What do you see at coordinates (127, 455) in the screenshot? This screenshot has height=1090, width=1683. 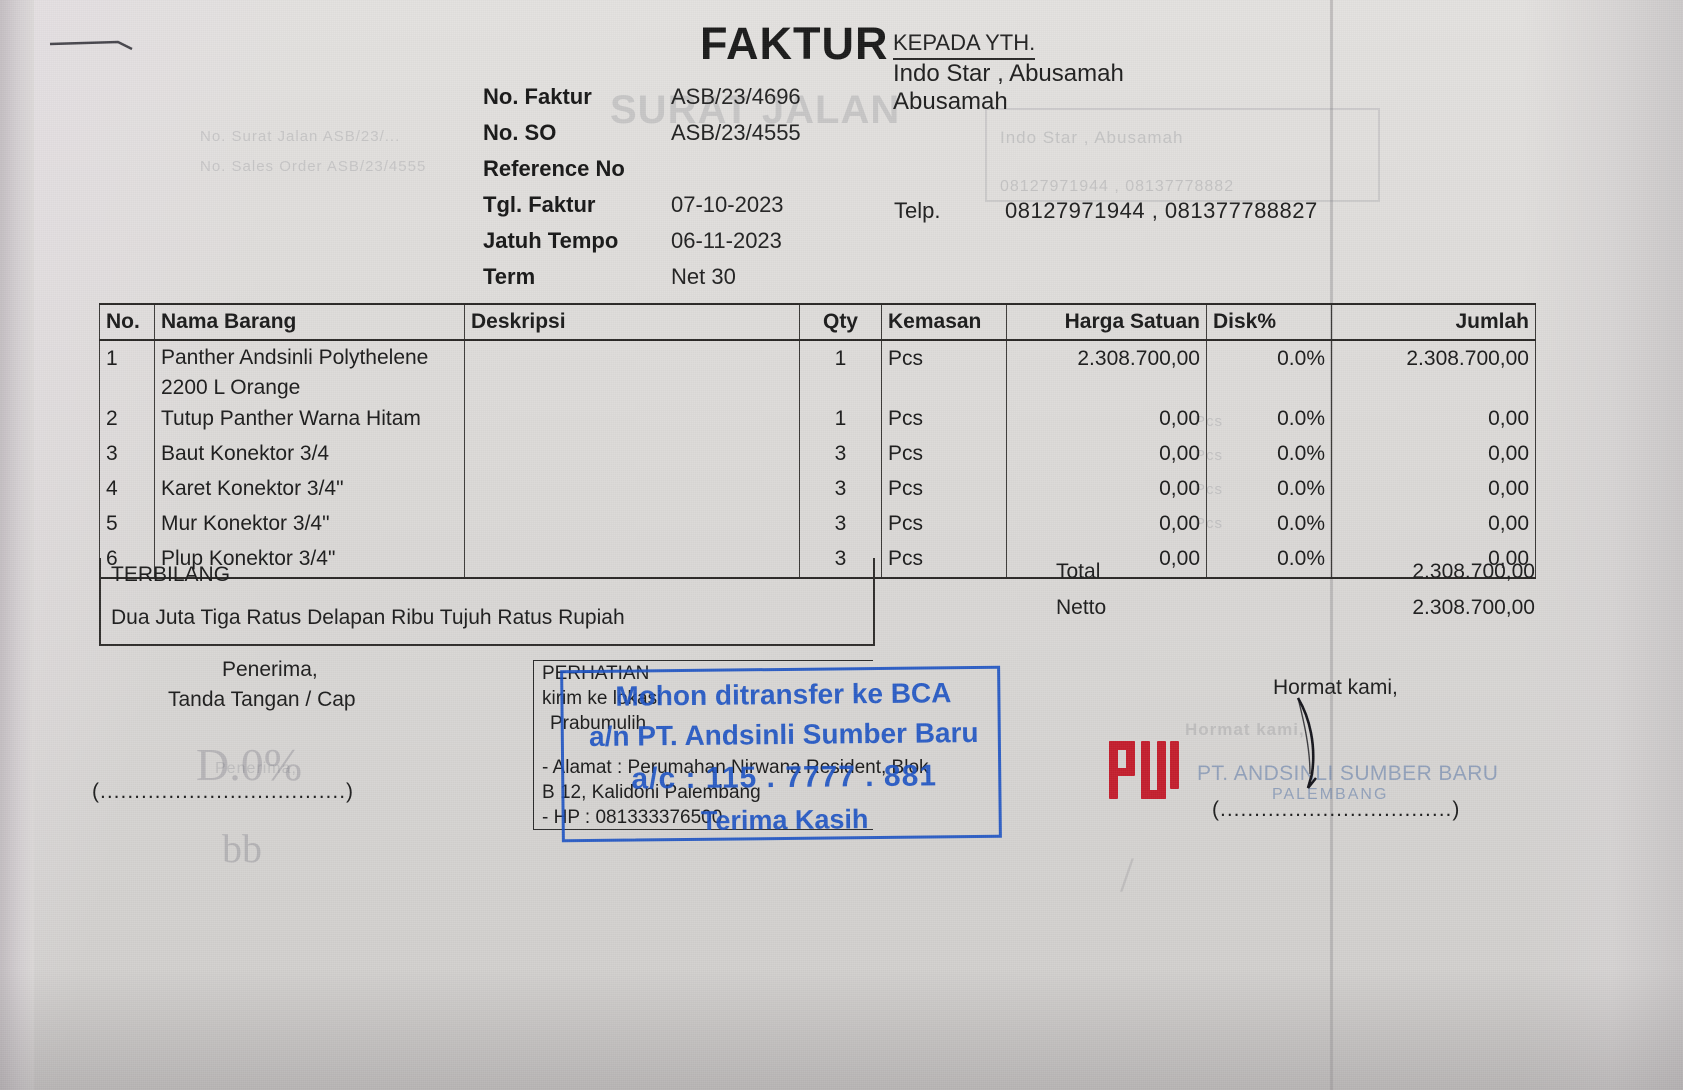 I see `cell-no: 3` at bounding box center [127, 455].